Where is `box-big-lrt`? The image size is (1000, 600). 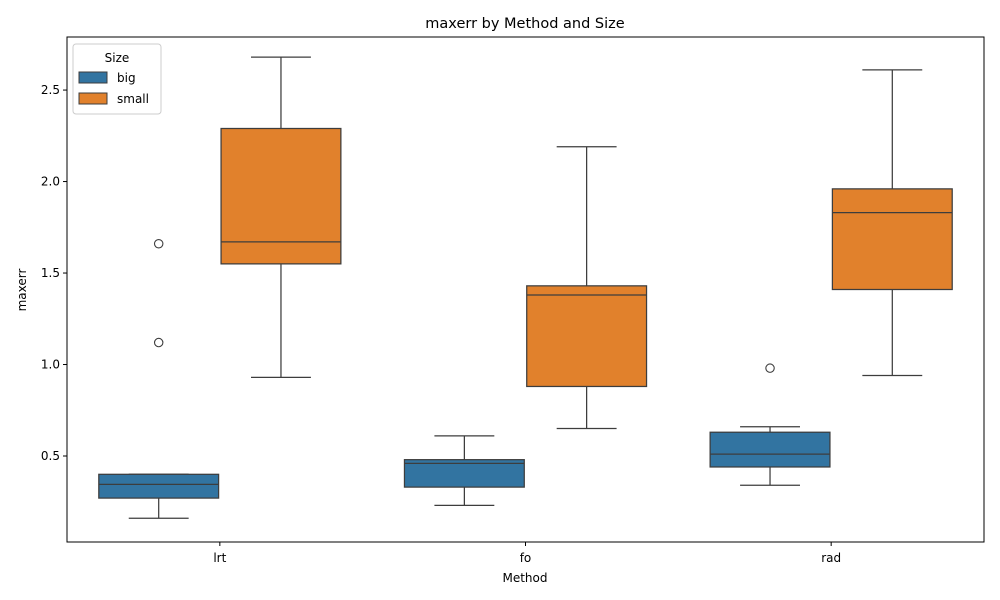
box-big-lrt is located at coordinates (159, 379).